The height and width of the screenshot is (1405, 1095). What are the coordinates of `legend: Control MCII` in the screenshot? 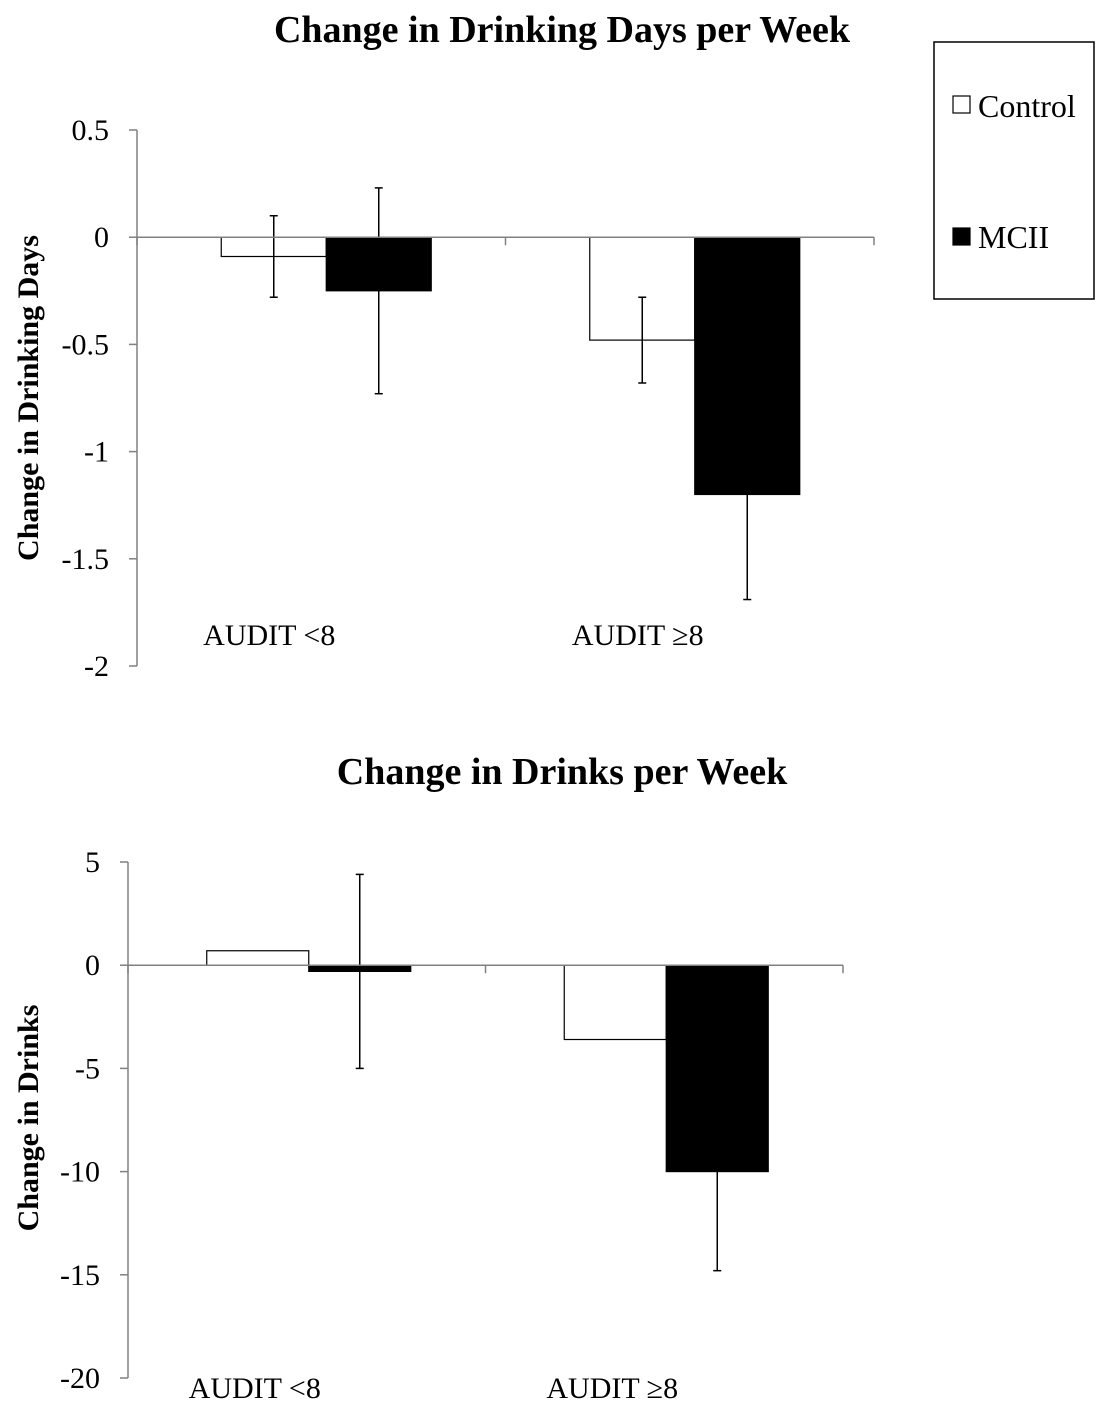 It's located at (1014, 170).